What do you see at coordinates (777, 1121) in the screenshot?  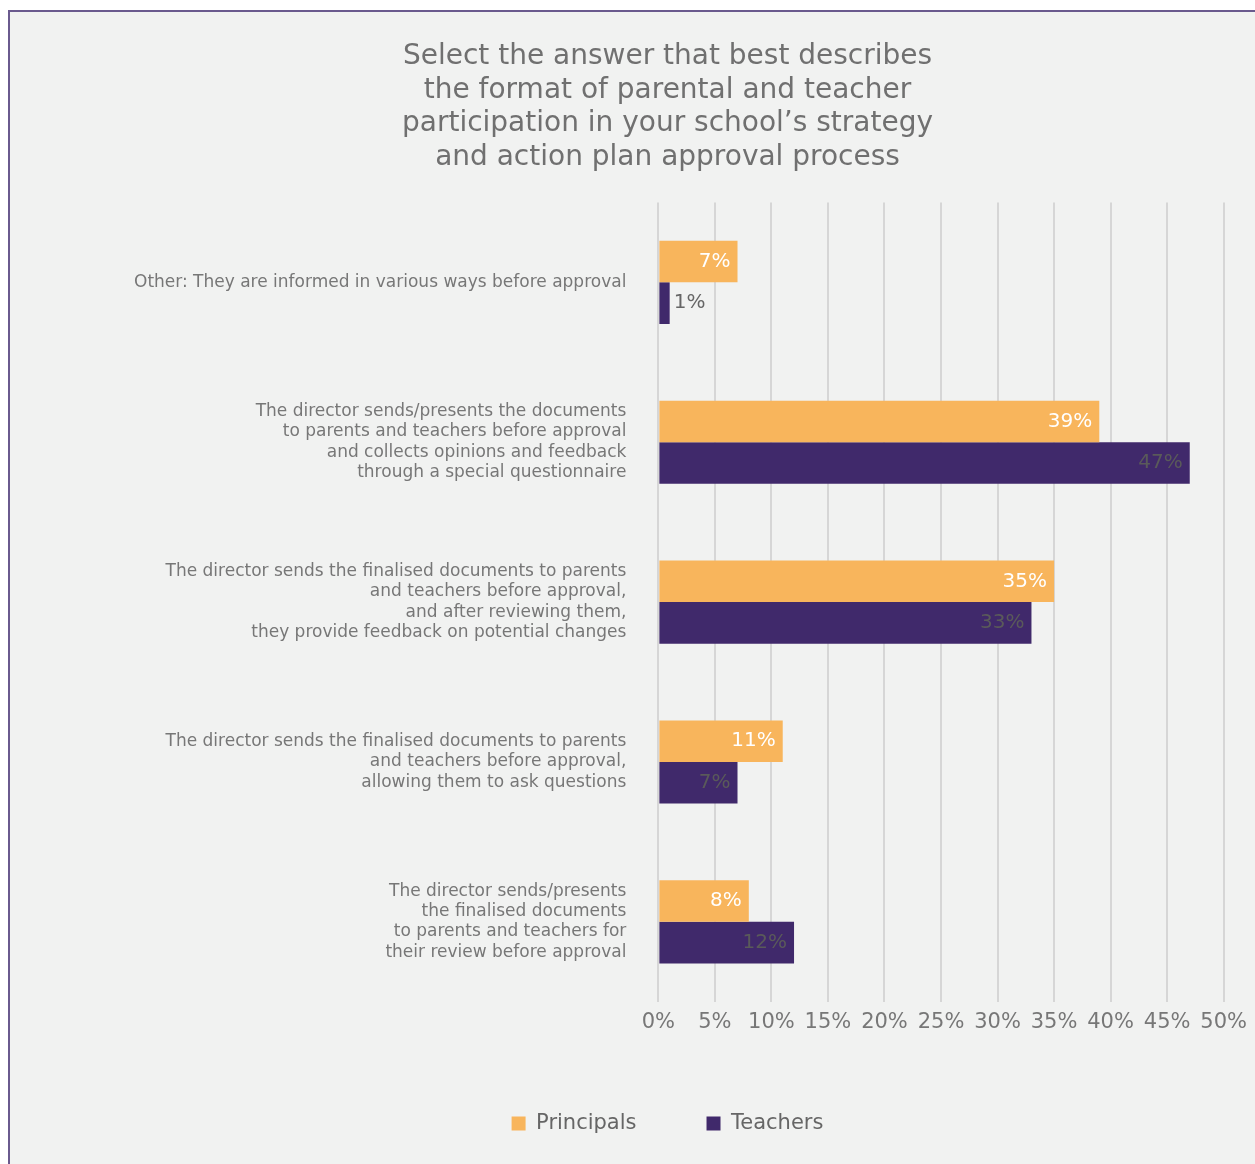 I see `legend-label: Teachers` at bounding box center [777, 1121].